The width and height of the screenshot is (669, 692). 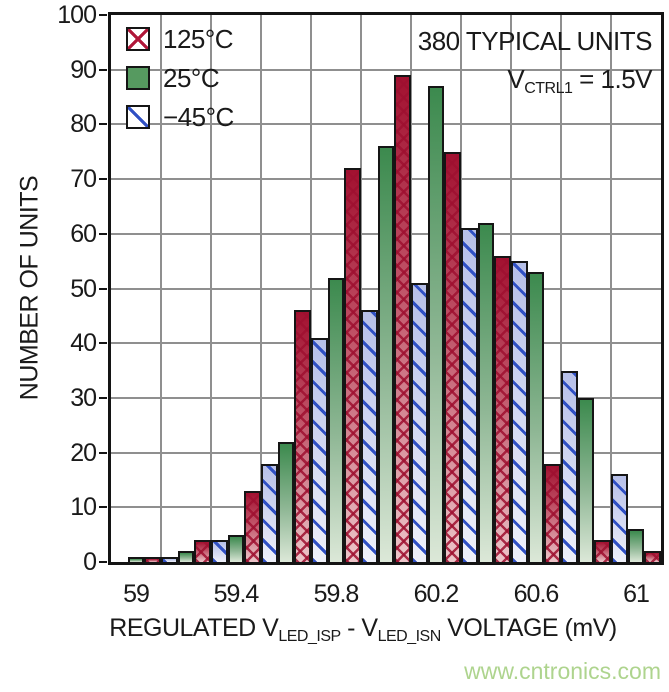 What do you see at coordinates (652, 556) in the screenshot?
I see `bar-125C-bin-61.0` at bounding box center [652, 556].